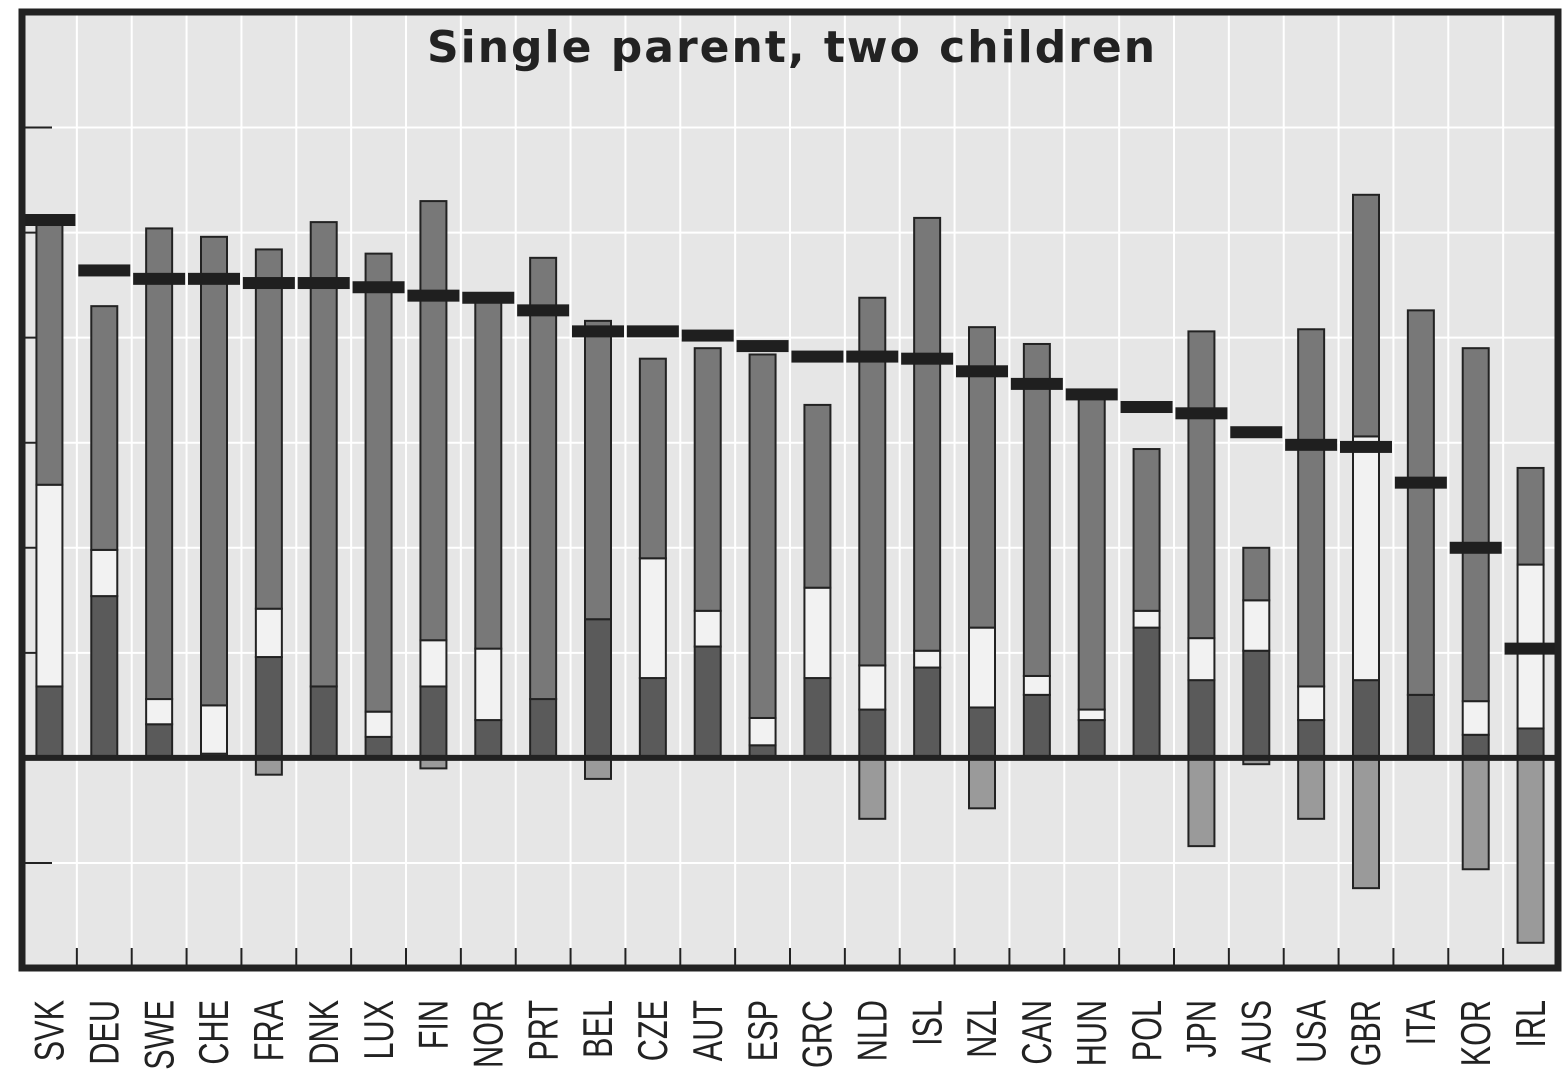  What do you see at coordinates (268, 707) in the screenshot?
I see `bar-segment-fra-s1` at bounding box center [268, 707].